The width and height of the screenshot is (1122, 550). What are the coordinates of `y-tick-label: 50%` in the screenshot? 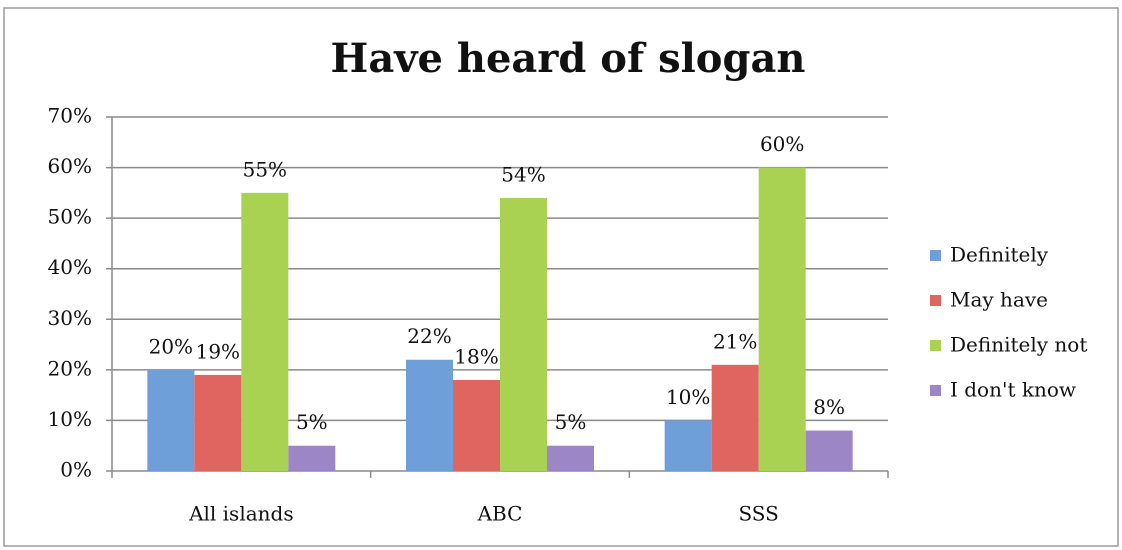 It's located at (70, 217).